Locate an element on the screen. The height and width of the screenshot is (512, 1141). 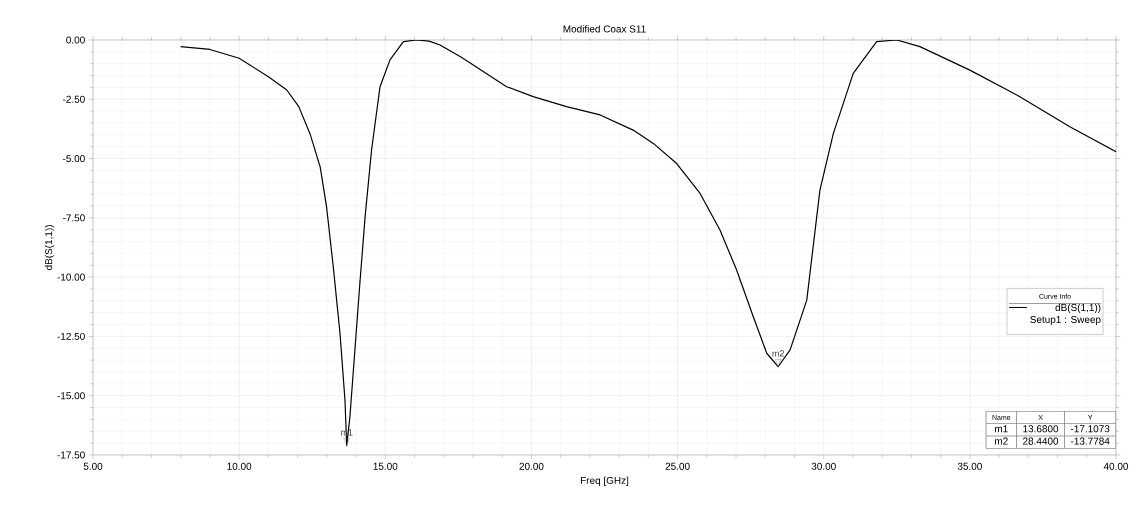
y-tick-label: -12.50 is located at coordinates (71, 336).